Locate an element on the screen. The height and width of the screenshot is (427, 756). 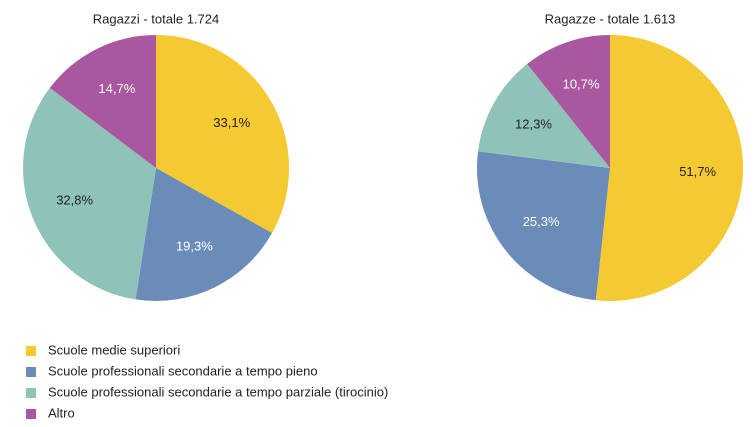
data-label: 12,3% is located at coordinates (533, 123).